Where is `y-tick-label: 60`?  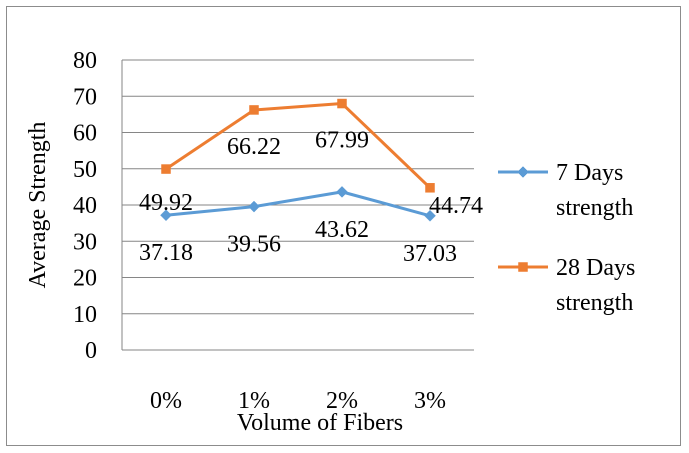 y-tick-label: 60 is located at coordinates (85, 134).